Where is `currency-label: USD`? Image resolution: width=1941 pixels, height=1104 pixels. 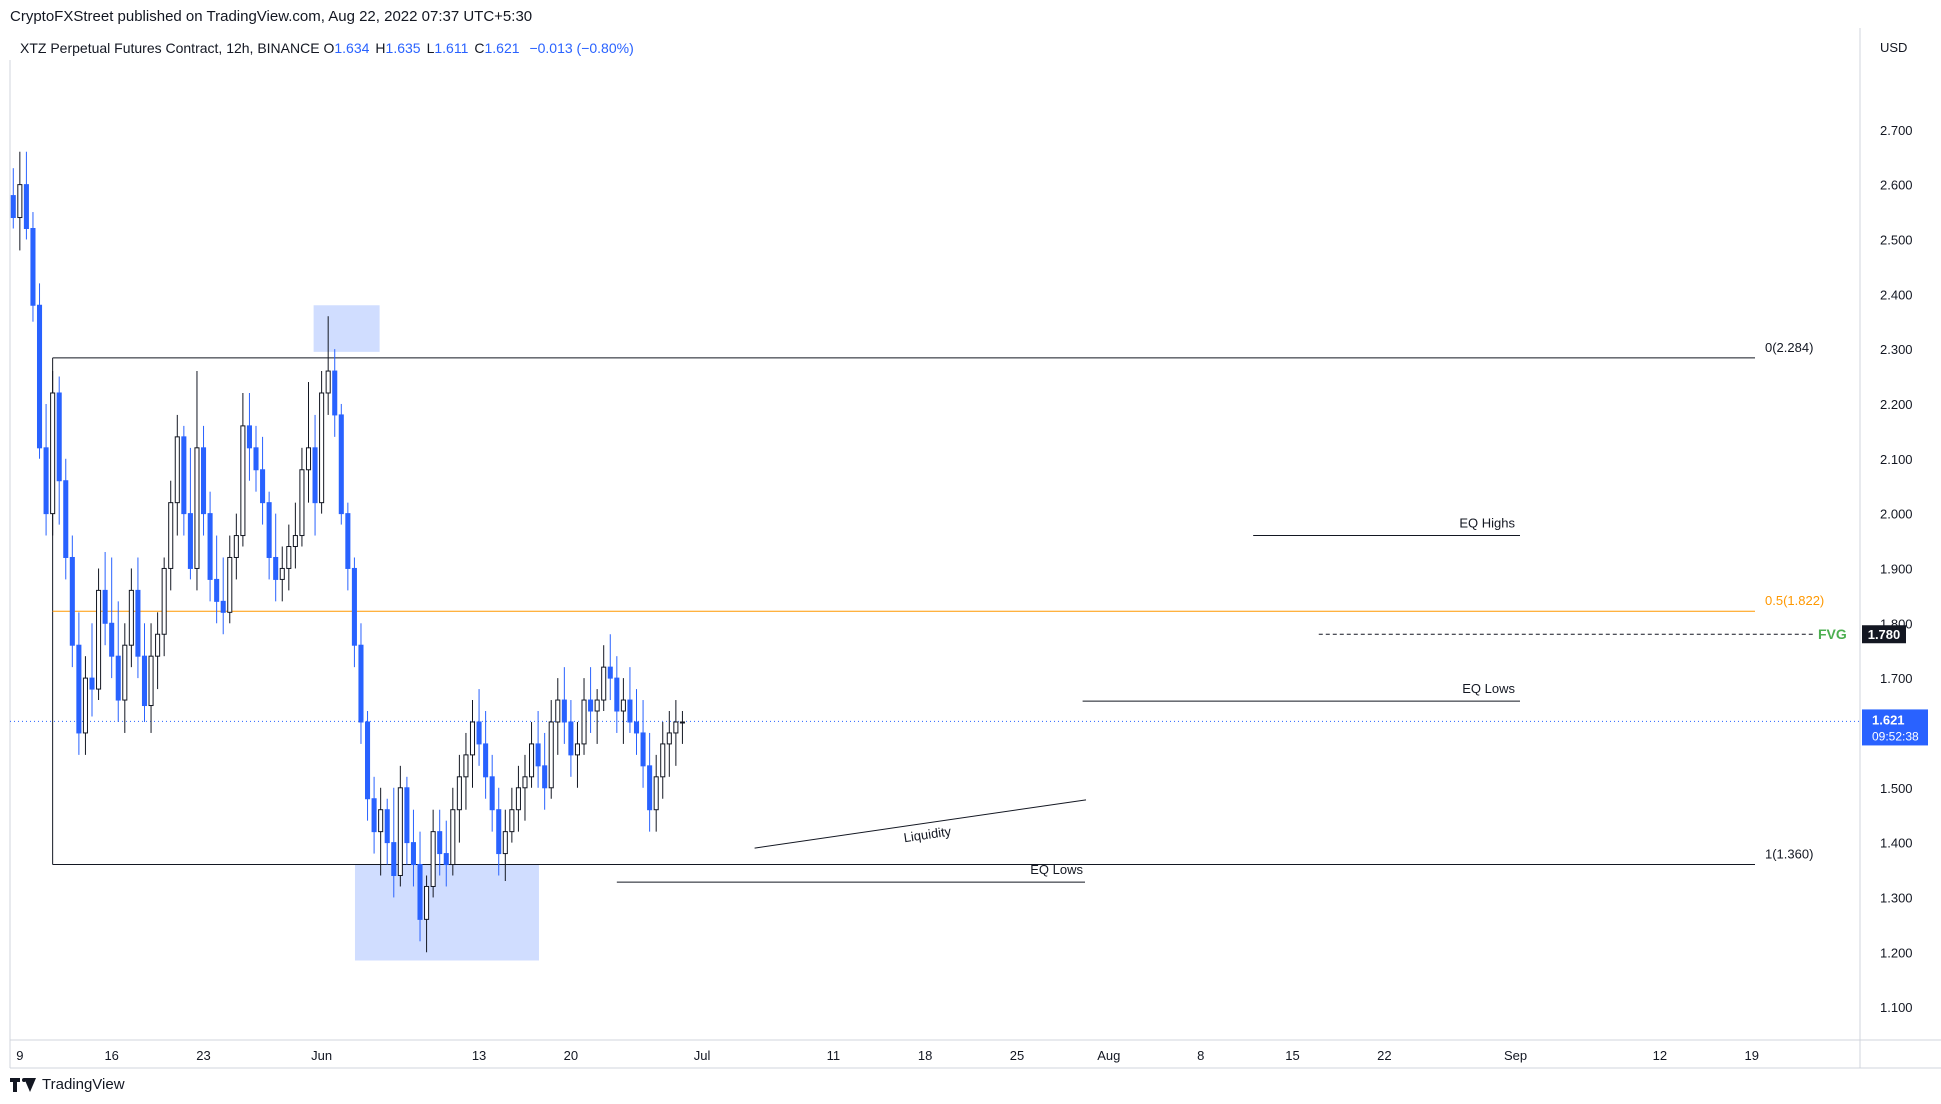
currency-label: USD is located at coordinates (1893, 47).